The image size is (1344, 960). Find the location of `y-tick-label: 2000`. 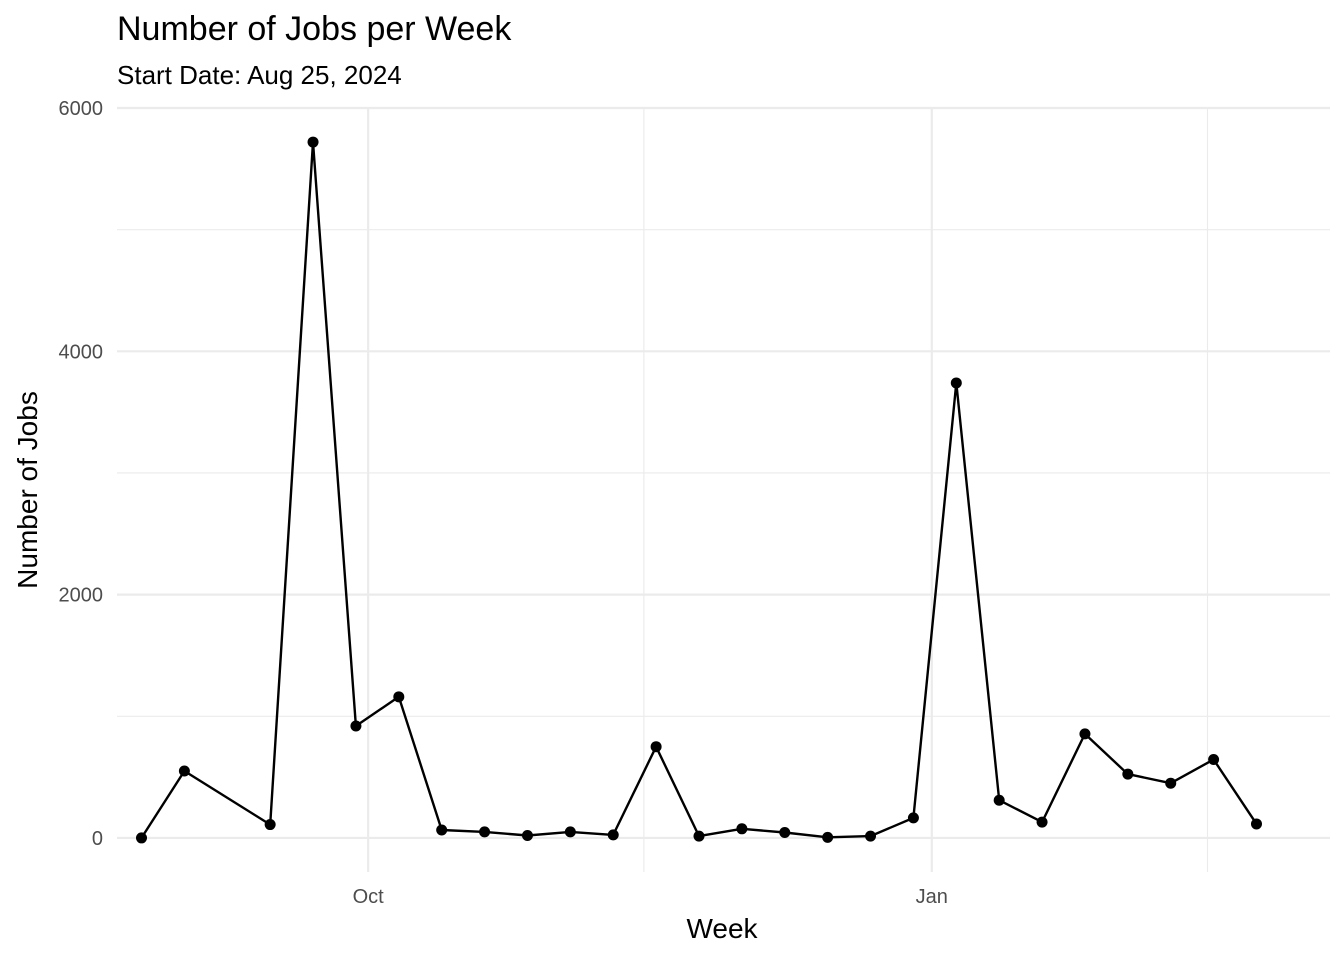

y-tick-label: 2000 is located at coordinates (81, 596).